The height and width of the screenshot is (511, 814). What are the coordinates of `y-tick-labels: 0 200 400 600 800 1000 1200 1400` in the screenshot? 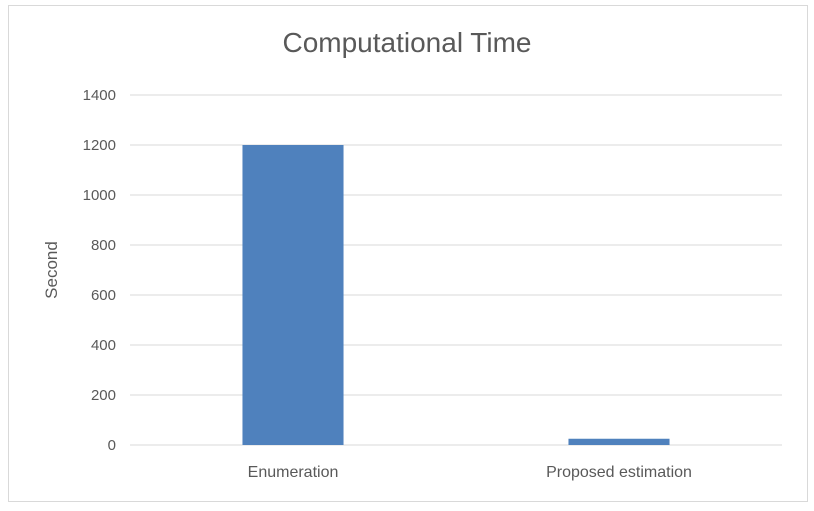 It's located at (99, 270).